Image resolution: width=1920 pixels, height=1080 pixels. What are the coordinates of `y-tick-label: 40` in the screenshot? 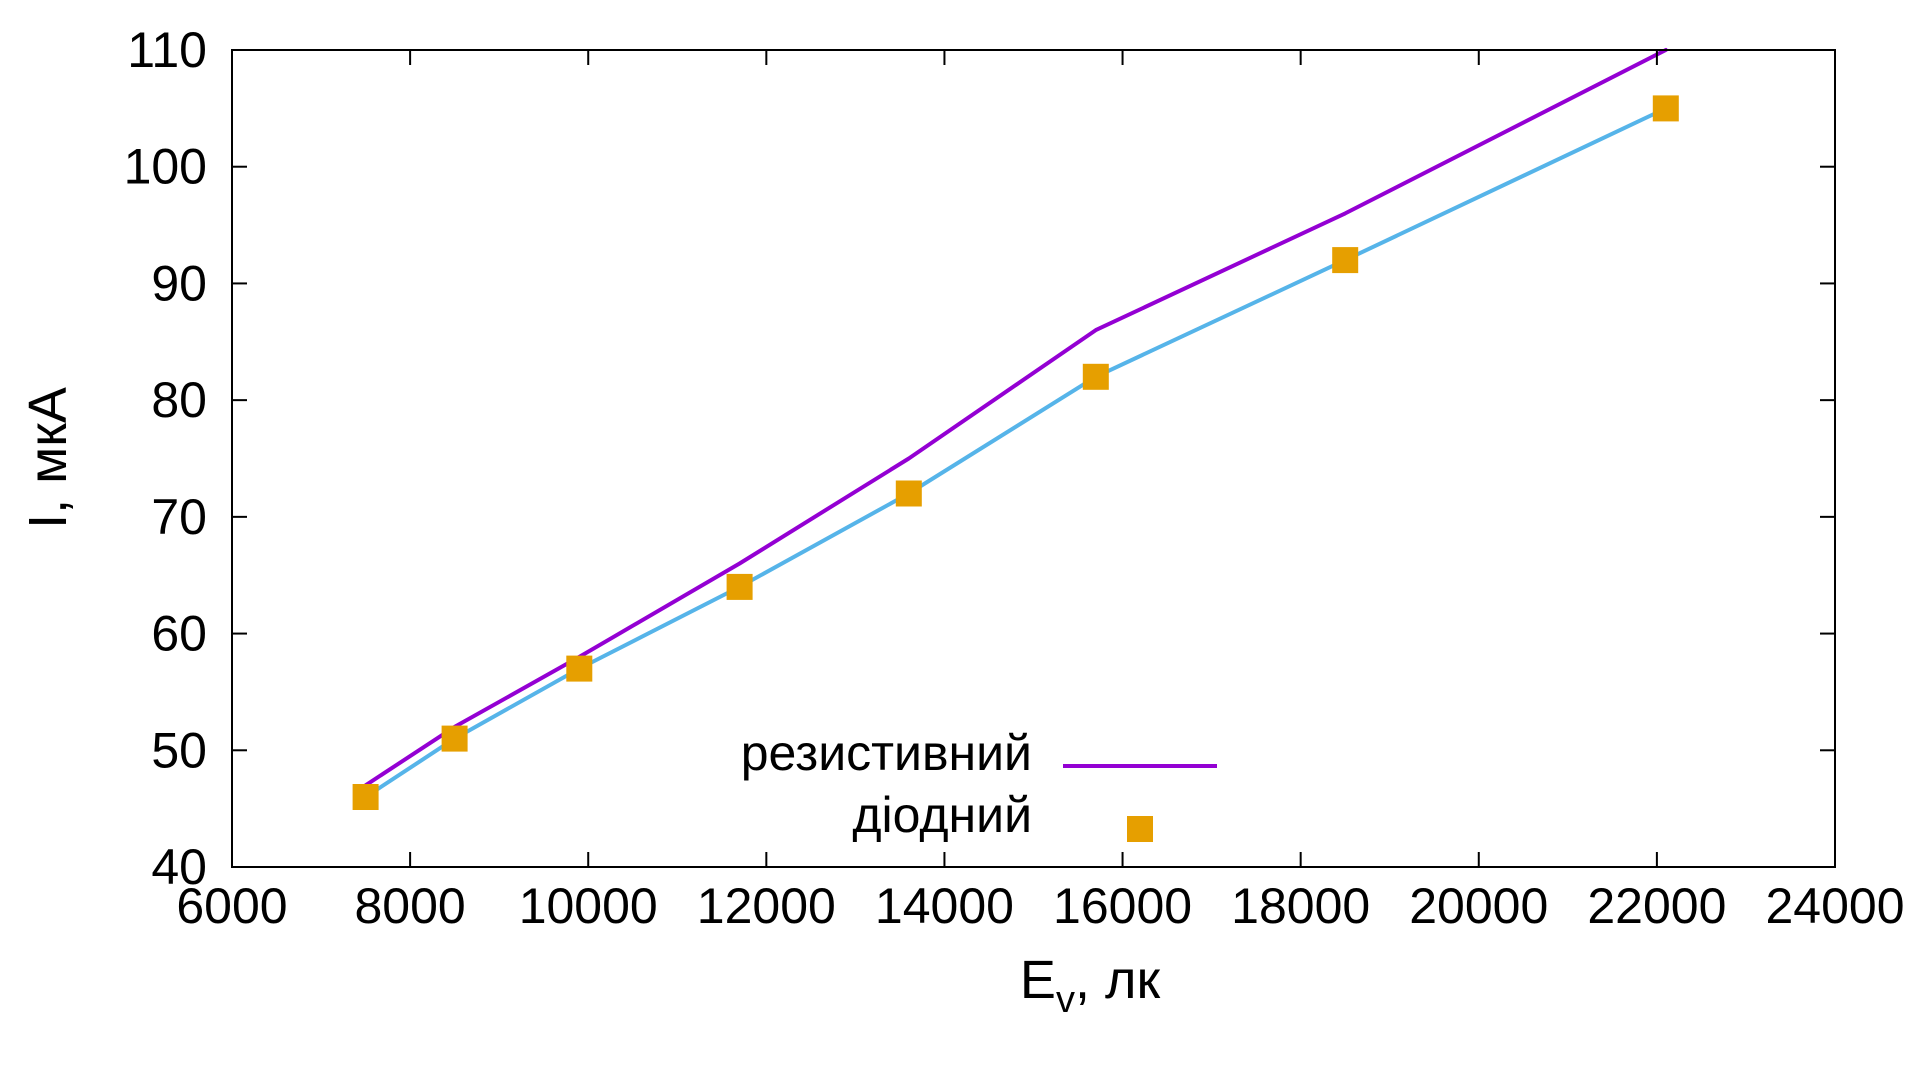 It's located at (179, 867).